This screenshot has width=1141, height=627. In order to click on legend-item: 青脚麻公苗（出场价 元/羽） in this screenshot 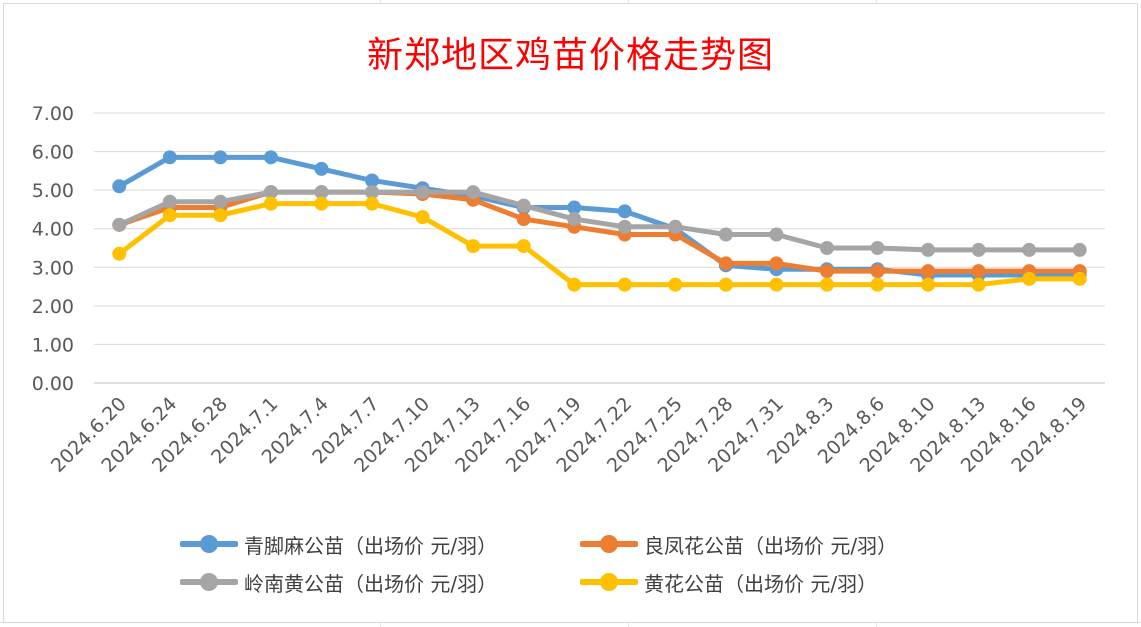, I will do `click(338, 544)`.